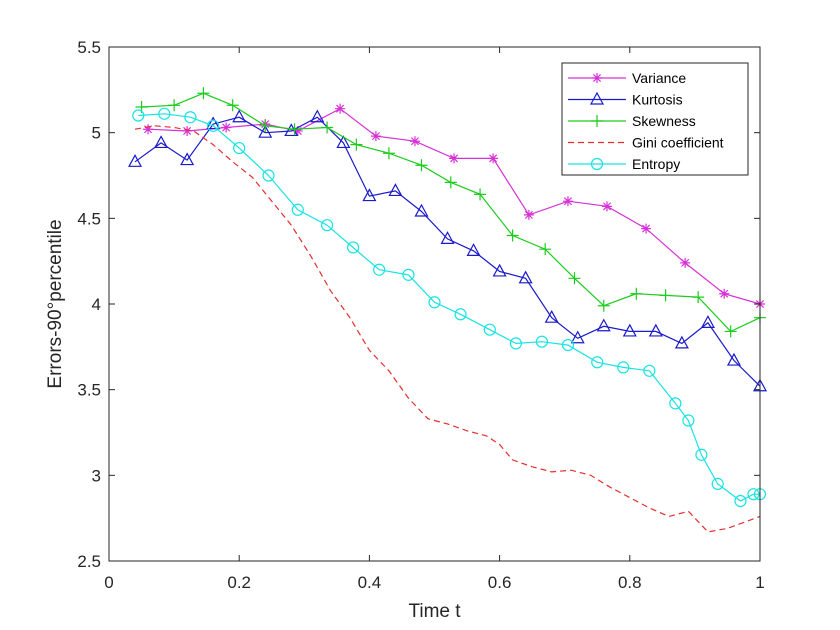  I want to click on x-axis-label: Time t, so click(434, 611).